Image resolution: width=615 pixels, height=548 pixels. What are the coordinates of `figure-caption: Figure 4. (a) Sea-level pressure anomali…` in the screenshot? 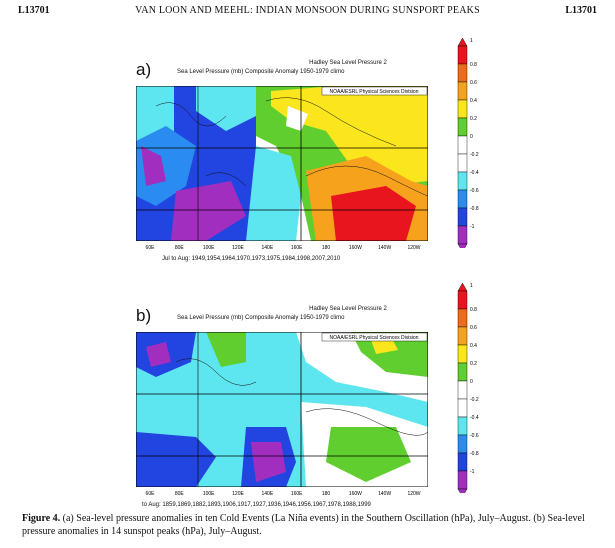 It's located at (309, 525).